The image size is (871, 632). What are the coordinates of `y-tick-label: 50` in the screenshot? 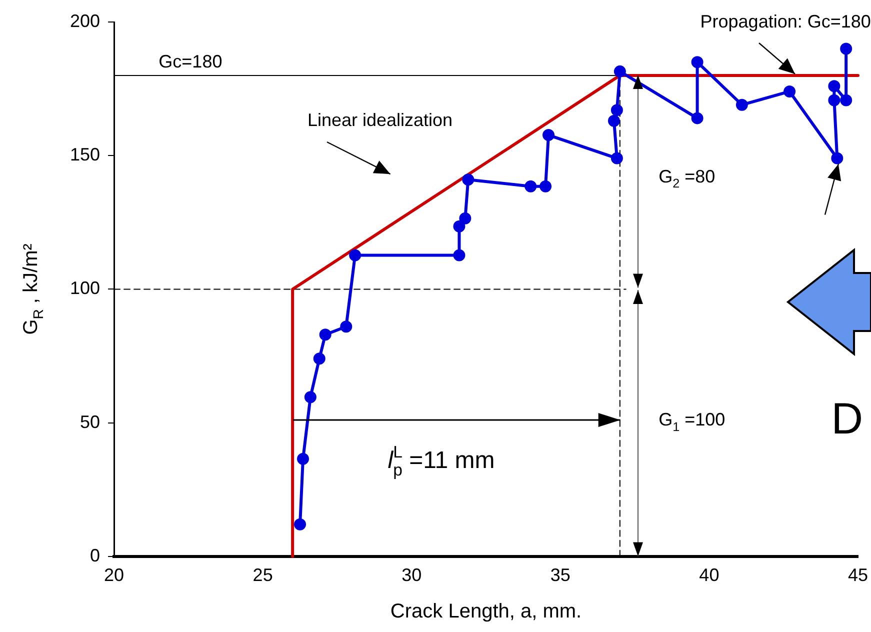 It's located at (90, 422).